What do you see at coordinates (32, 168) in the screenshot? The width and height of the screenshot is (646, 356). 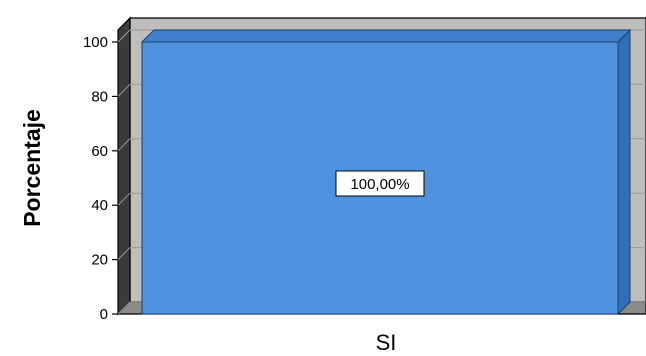 I see `y-axis-label: Porcentaje` at bounding box center [32, 168].